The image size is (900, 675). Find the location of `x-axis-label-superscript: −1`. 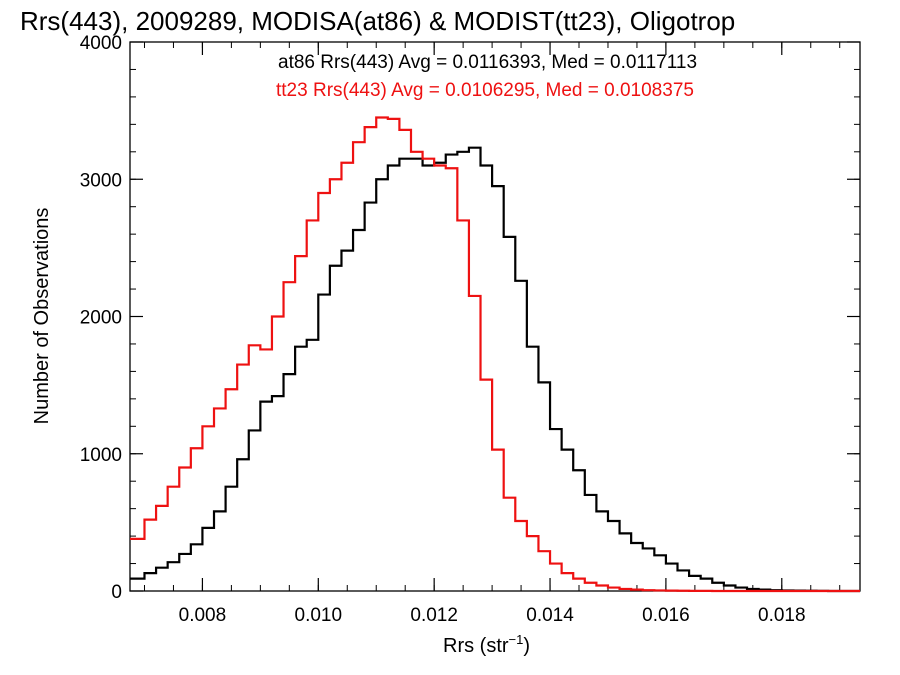

x-axis-label-superscript: −1 is located at coordinates (516, 639).